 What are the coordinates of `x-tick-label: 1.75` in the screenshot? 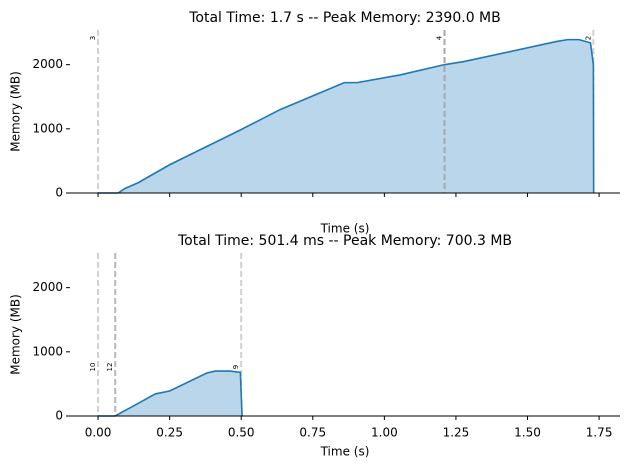 It's located at (599, 433).